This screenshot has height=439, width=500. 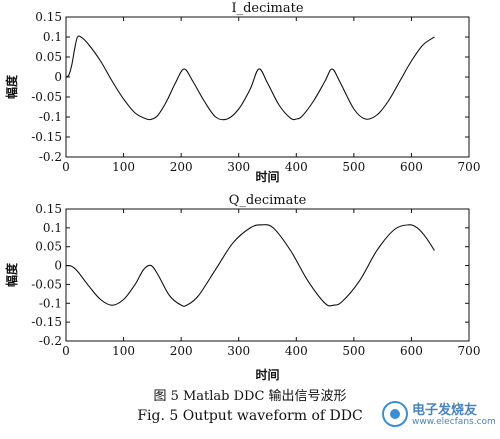 I want to click on figure-caption-chinese: 图 5 Matlab DDC 输出信号波形, so click(x=250, y=396).